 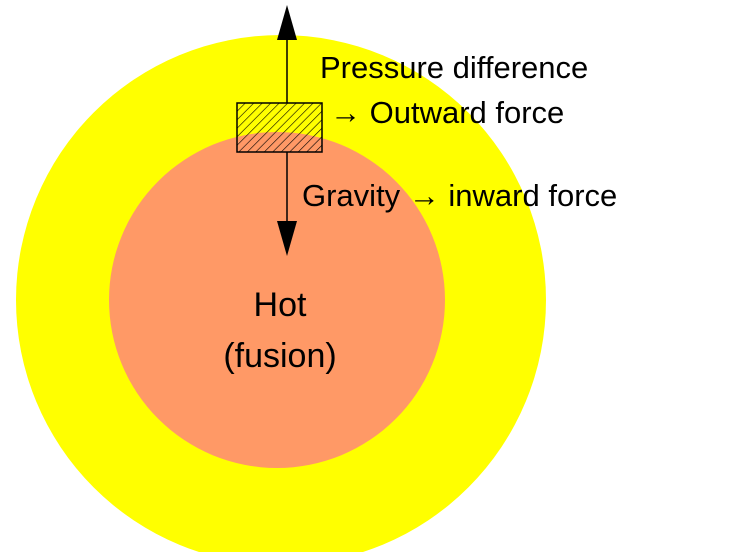 What do you see at coordinates (459, 195) in the screenshot?
I see `label-gravity: Gravity → inward force` at bounding box center [459, 195].